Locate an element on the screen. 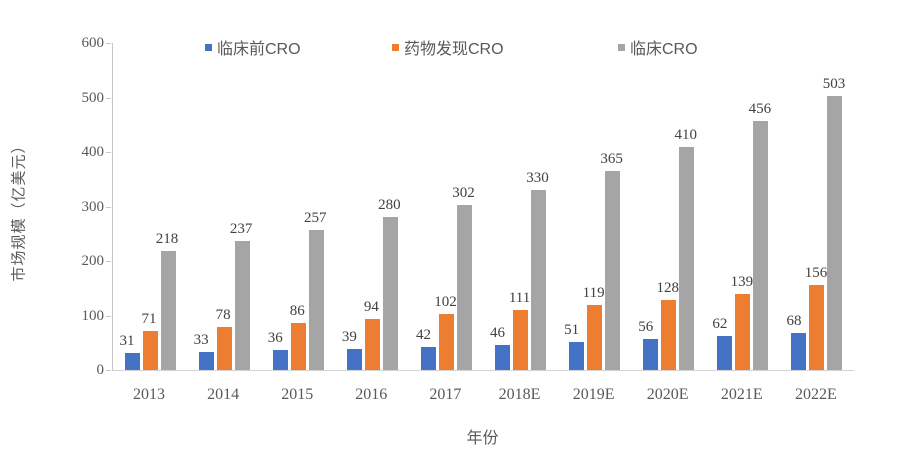 This screenshot has width=899, height=468. bar-value-label: 102 is located at coordinates (445, 302).